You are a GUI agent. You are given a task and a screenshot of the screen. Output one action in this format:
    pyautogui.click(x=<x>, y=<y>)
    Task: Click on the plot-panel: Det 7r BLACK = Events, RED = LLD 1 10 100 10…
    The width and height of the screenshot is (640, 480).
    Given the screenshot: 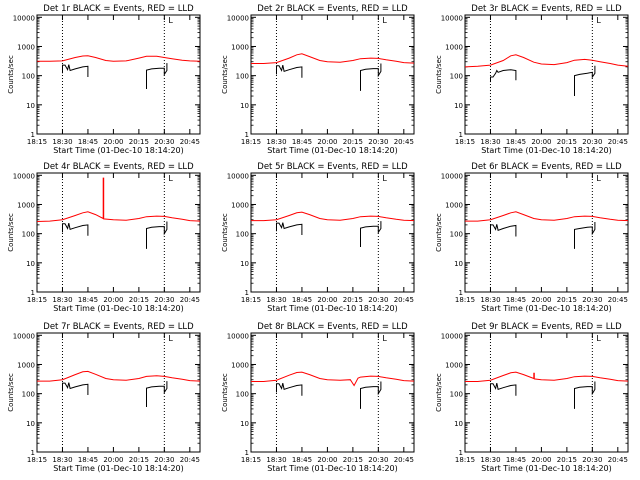 What is the action you would take?
    pyautogui.click(x=104, y=397)
    